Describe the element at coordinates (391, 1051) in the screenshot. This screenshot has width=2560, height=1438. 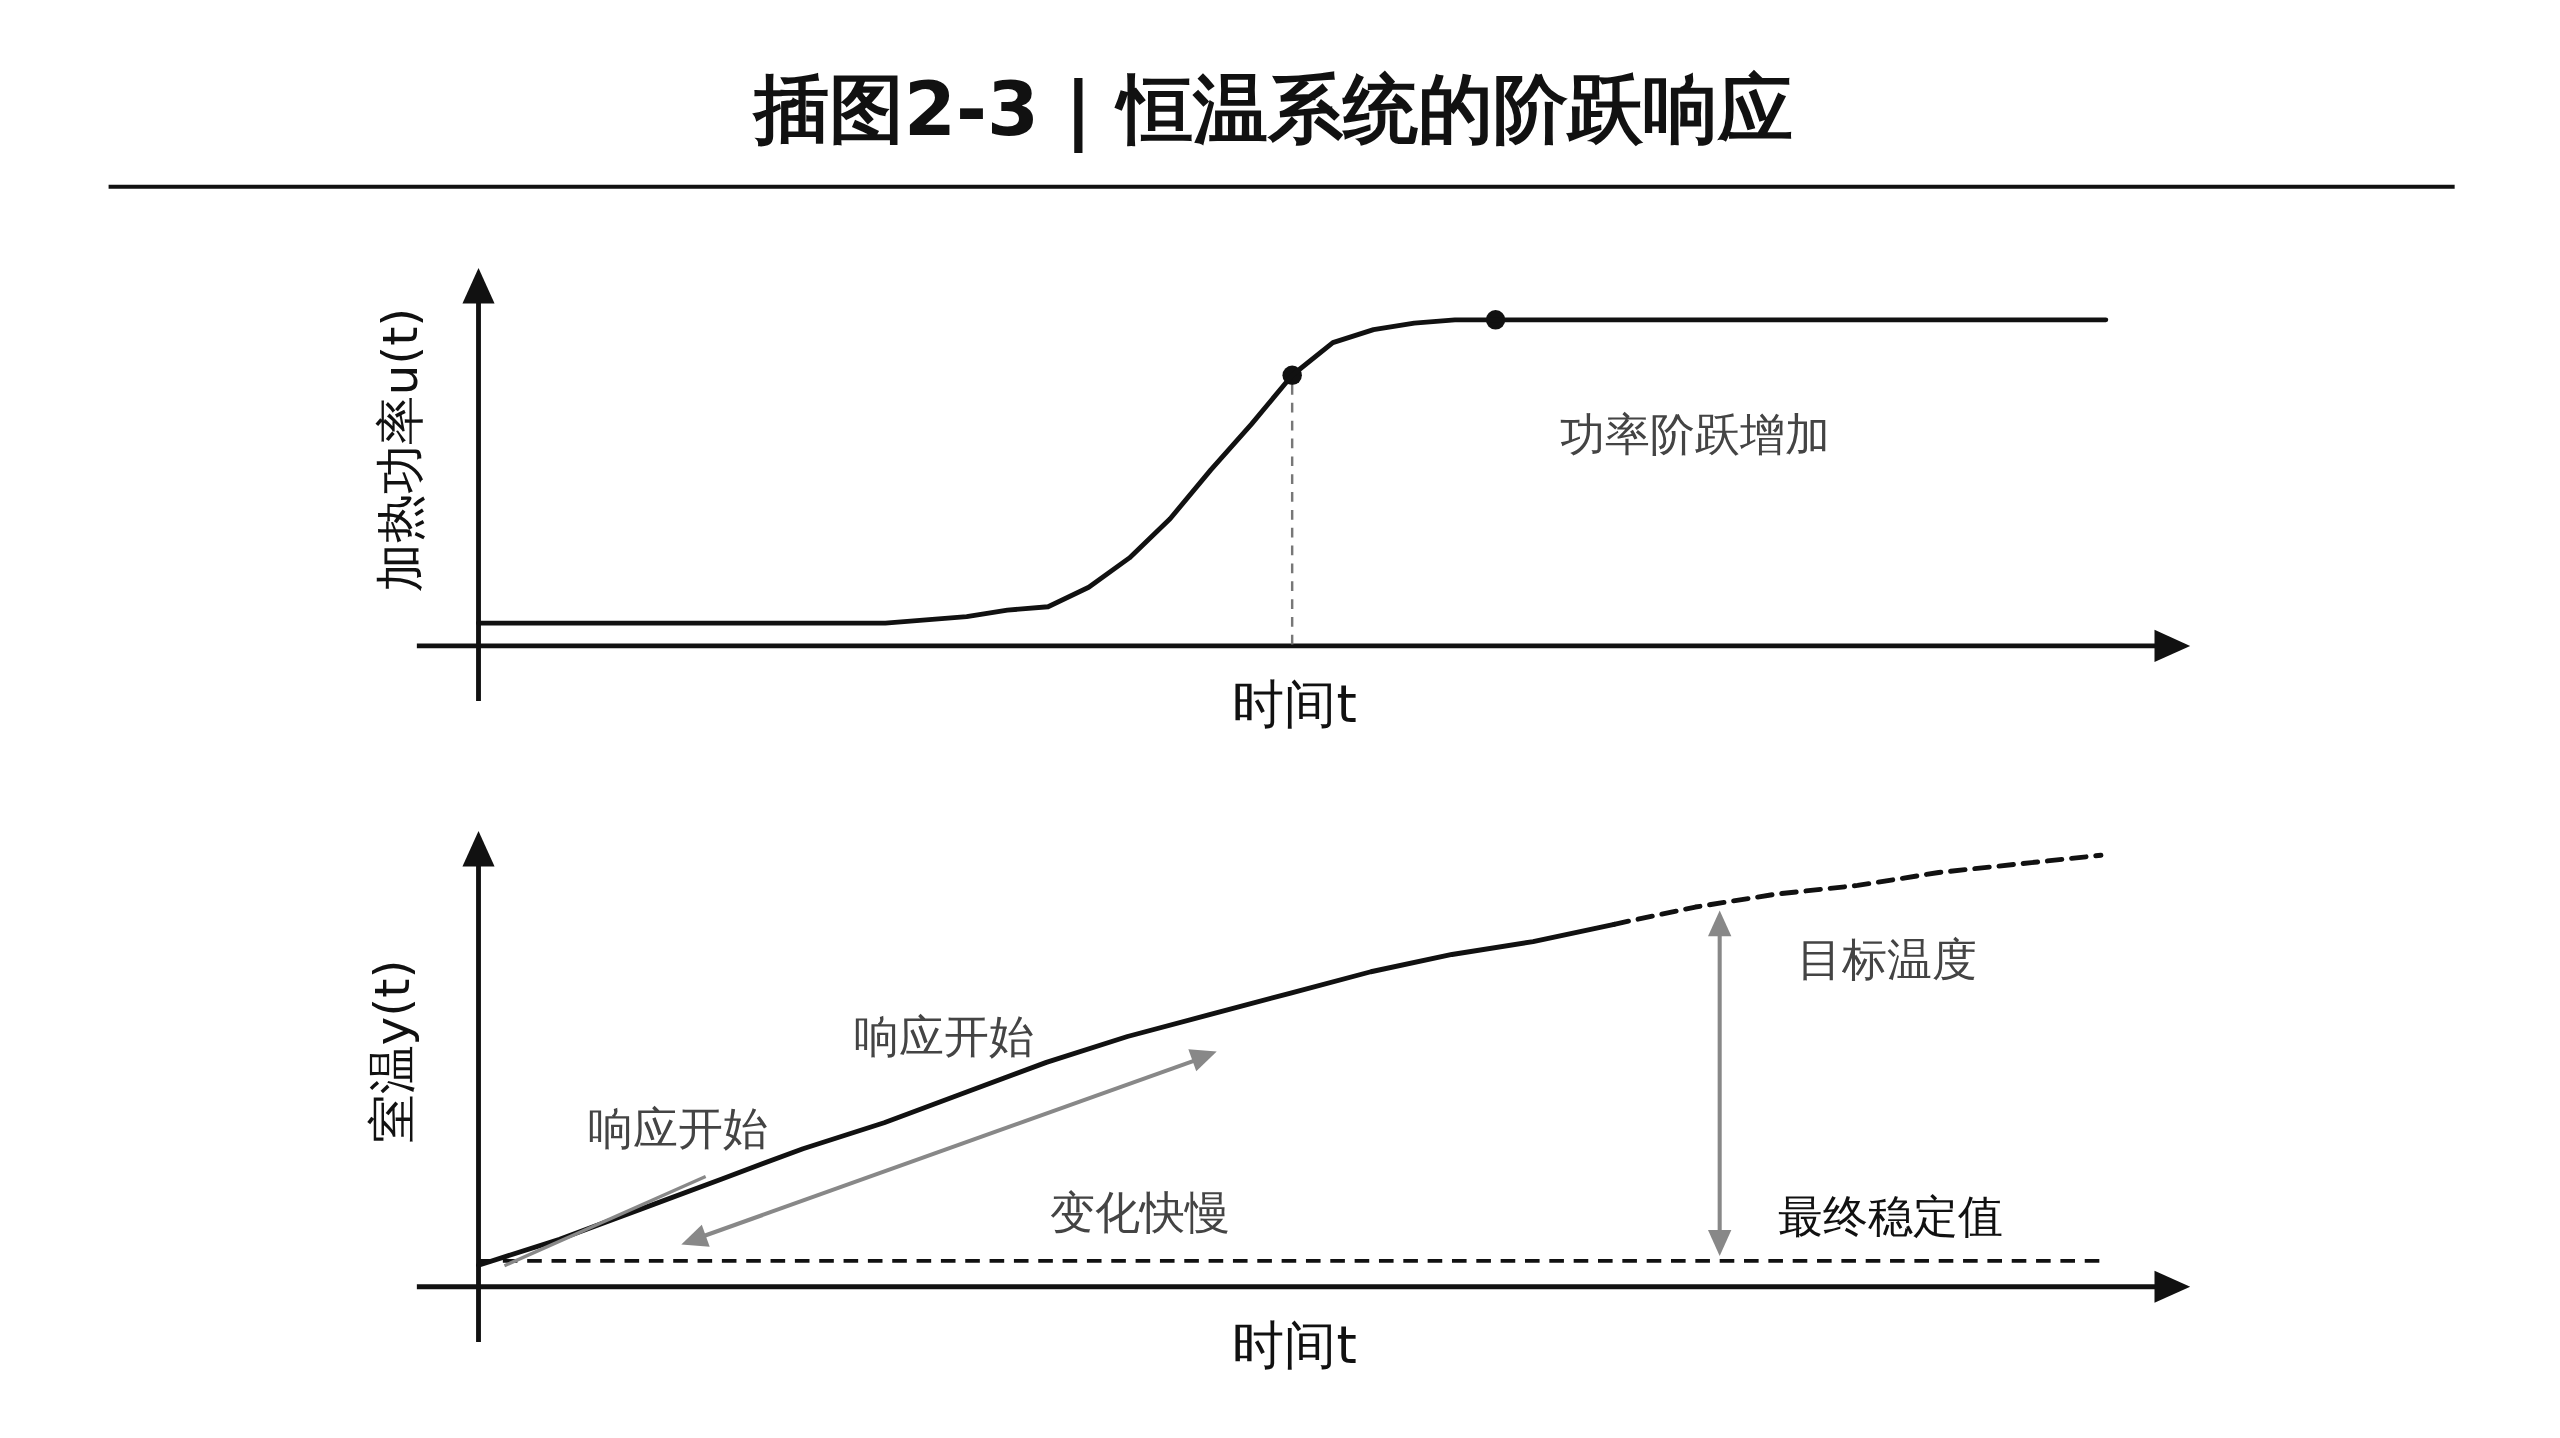
I see `y-axis-title: 室温y(t)` at that location.